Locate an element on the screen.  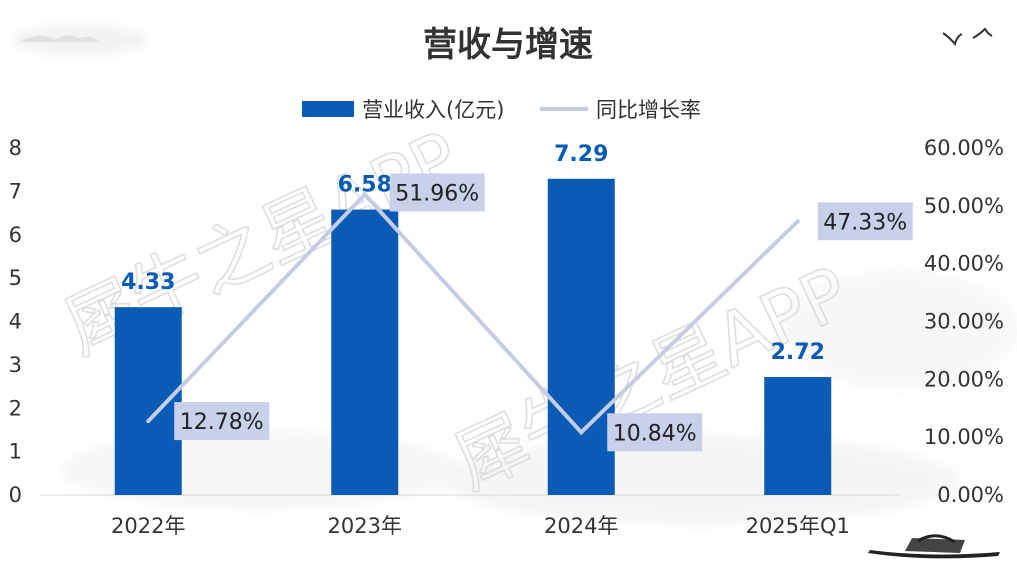
line-data-label: 47.33% is located at coordinates (865, 222).